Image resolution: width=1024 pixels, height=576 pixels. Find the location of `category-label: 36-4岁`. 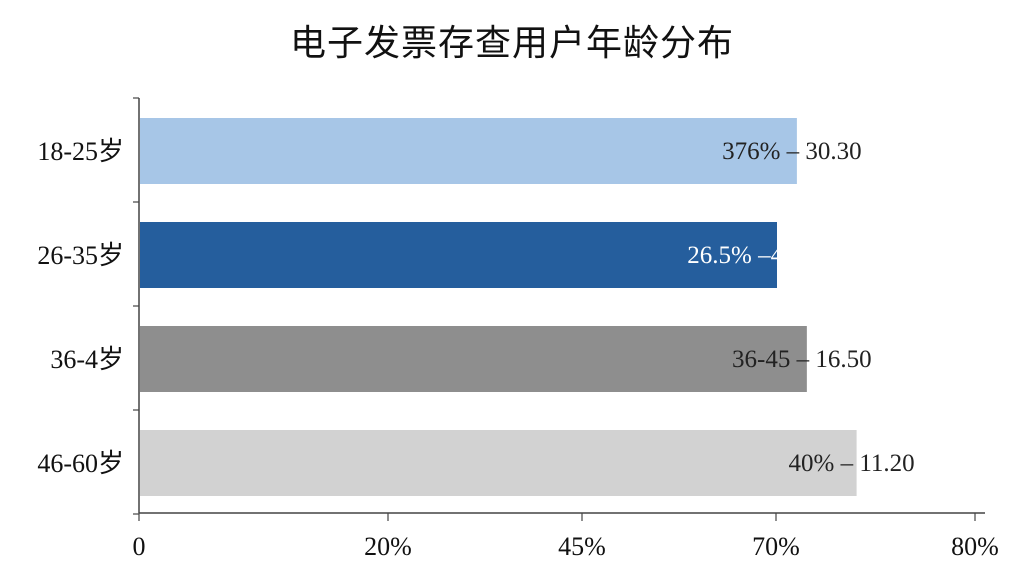

category-label: 36-4岁 is located at coordinates (87, 359).